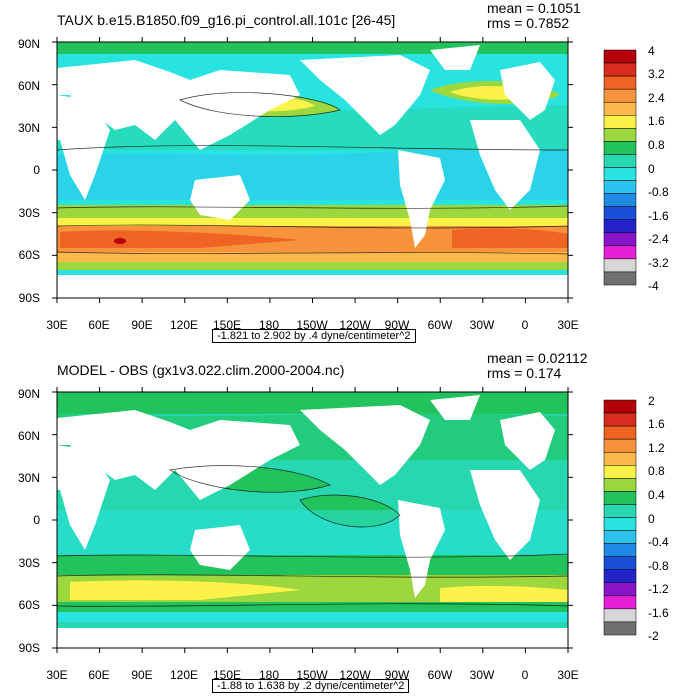 This screenshot has height=700, width=700. What do you see at coordinates (651, 51) in the screenshot?
I see `colorbar-label: 4` at bounding box center [651, 51].